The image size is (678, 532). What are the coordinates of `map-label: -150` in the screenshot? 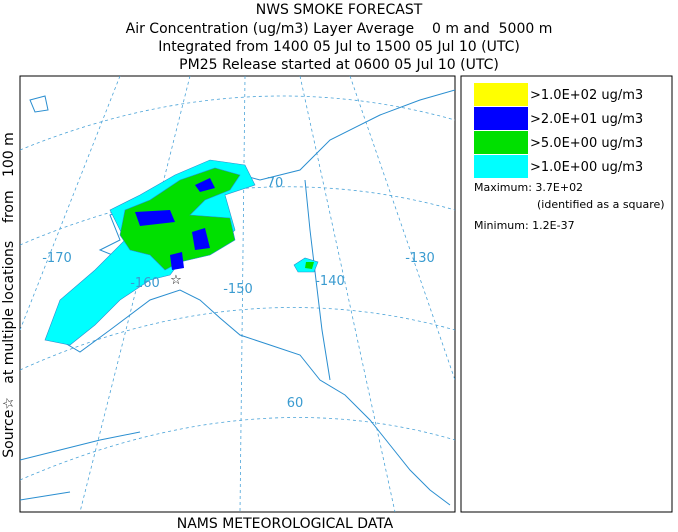 It's located at (238, 289).